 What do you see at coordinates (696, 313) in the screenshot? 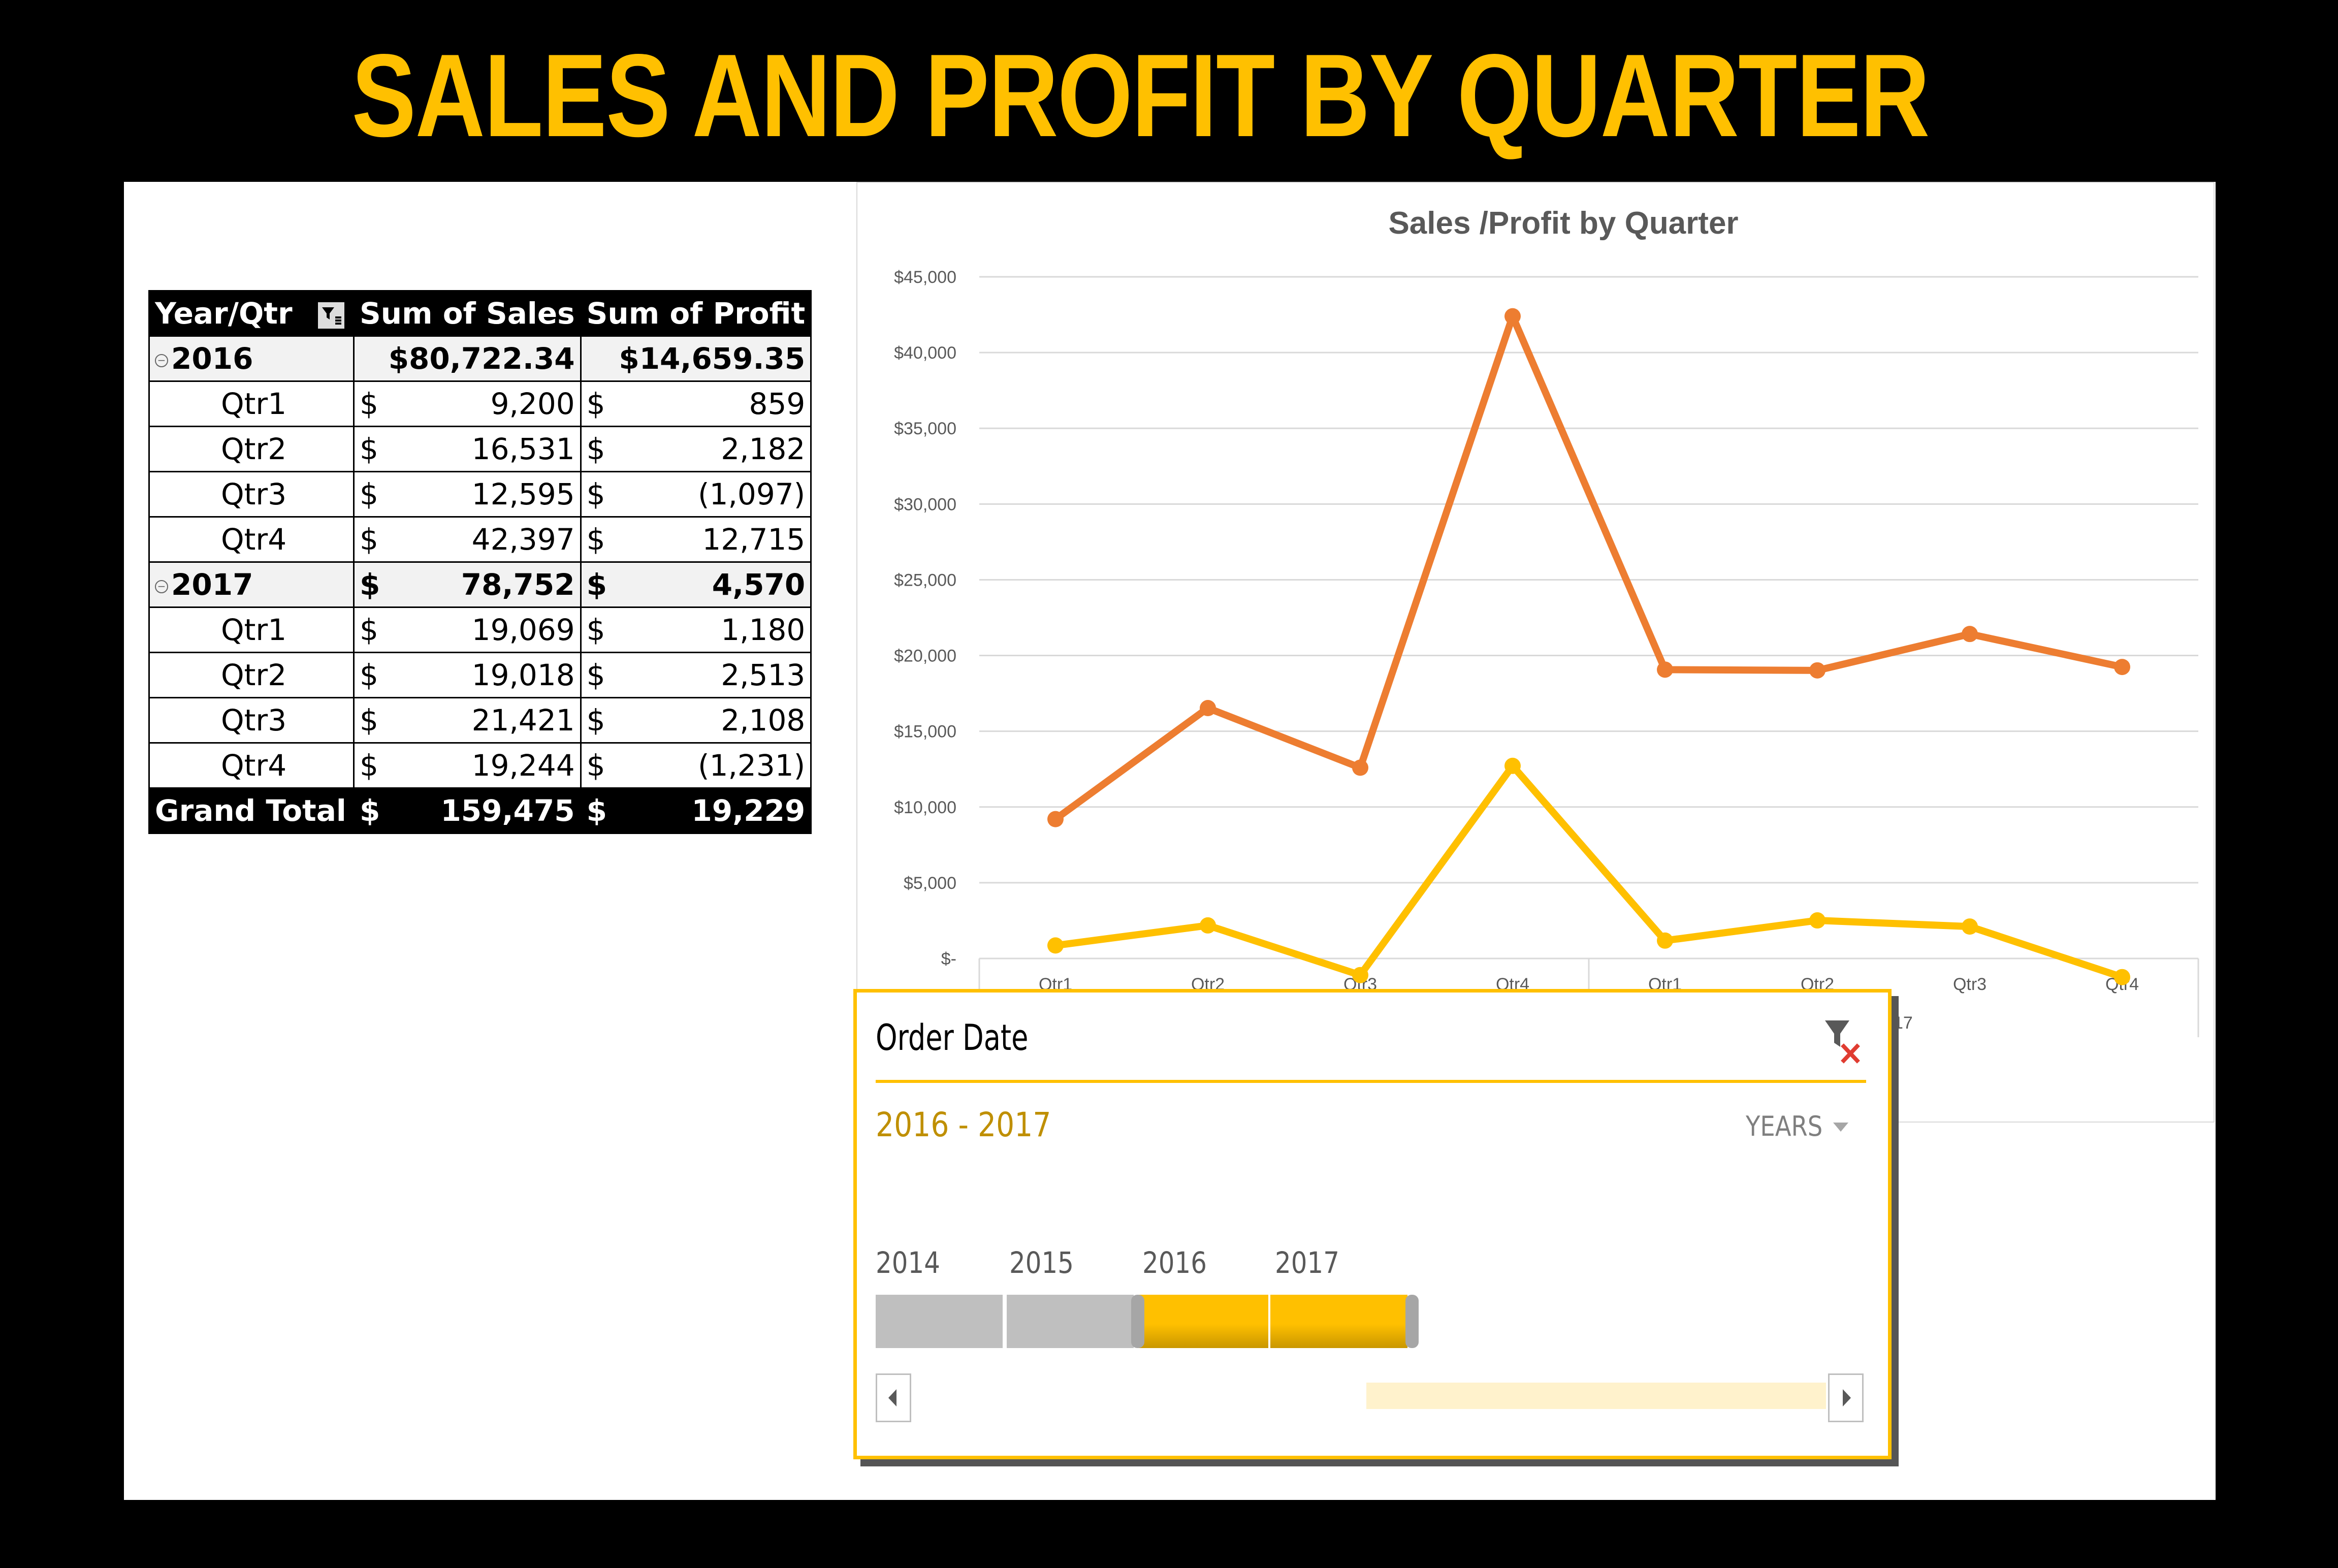
I see `sum-of-profit-header: Sum of Profit` at bounding box center [696, 313].